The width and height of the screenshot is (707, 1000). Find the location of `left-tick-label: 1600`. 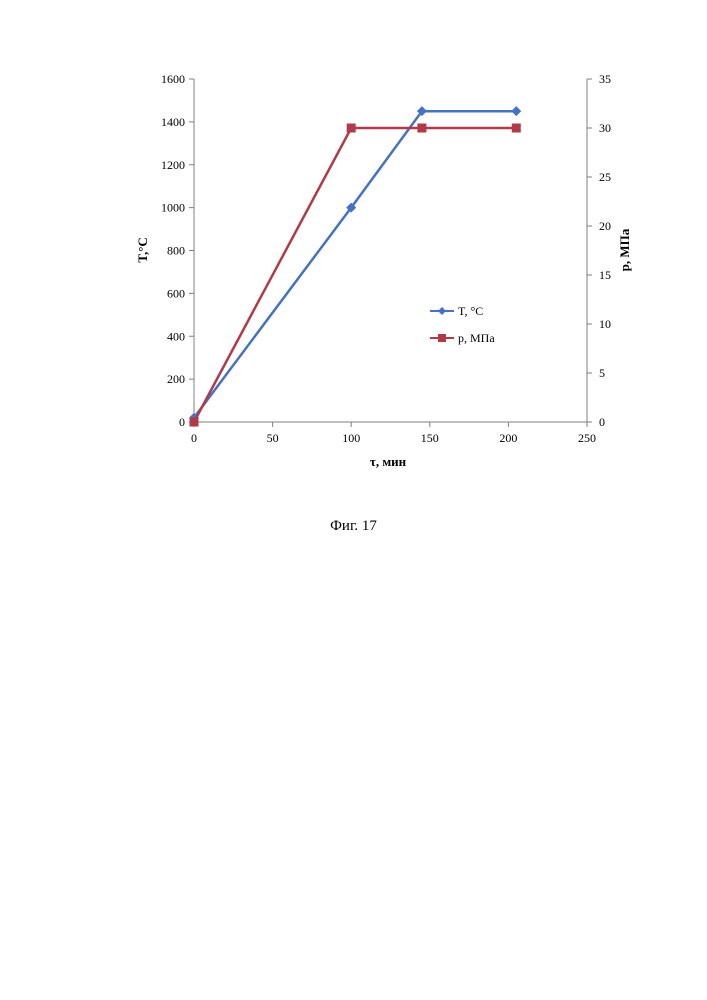

left-tick-label: 1600 is located at coordinates (173, 79).